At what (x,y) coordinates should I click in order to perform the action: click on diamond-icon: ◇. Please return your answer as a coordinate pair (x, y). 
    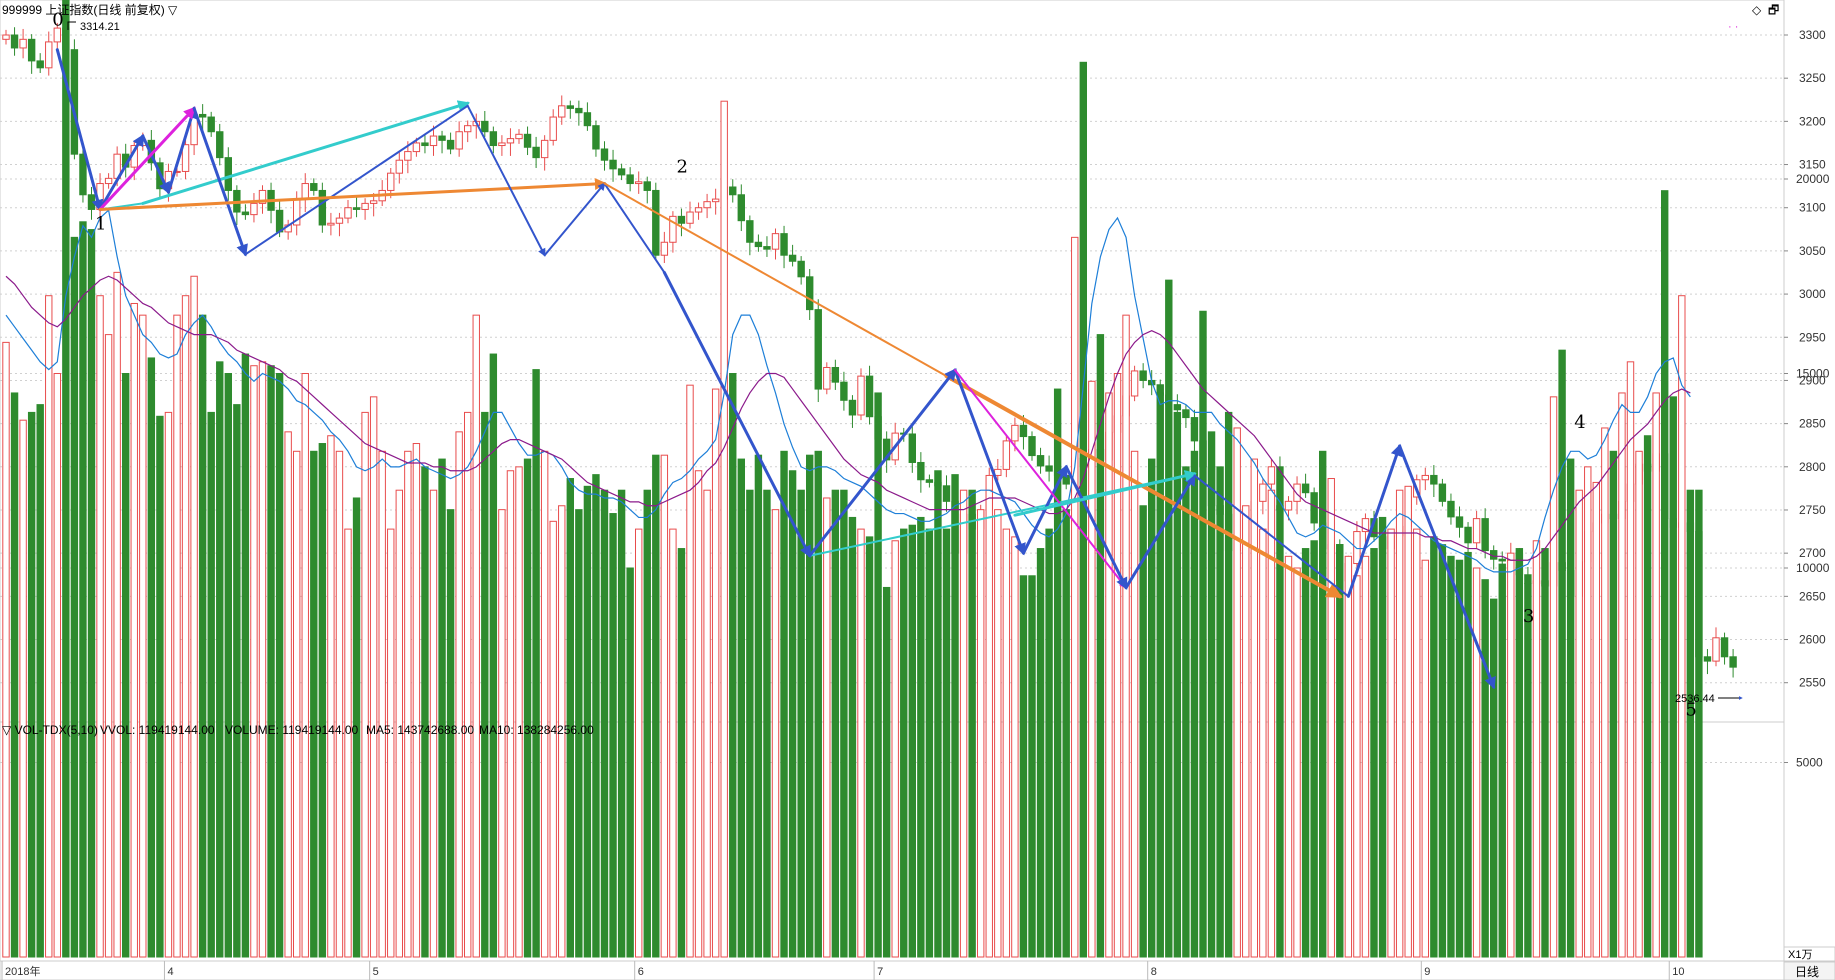
    Looking at the image, I should click on (1757, 10).